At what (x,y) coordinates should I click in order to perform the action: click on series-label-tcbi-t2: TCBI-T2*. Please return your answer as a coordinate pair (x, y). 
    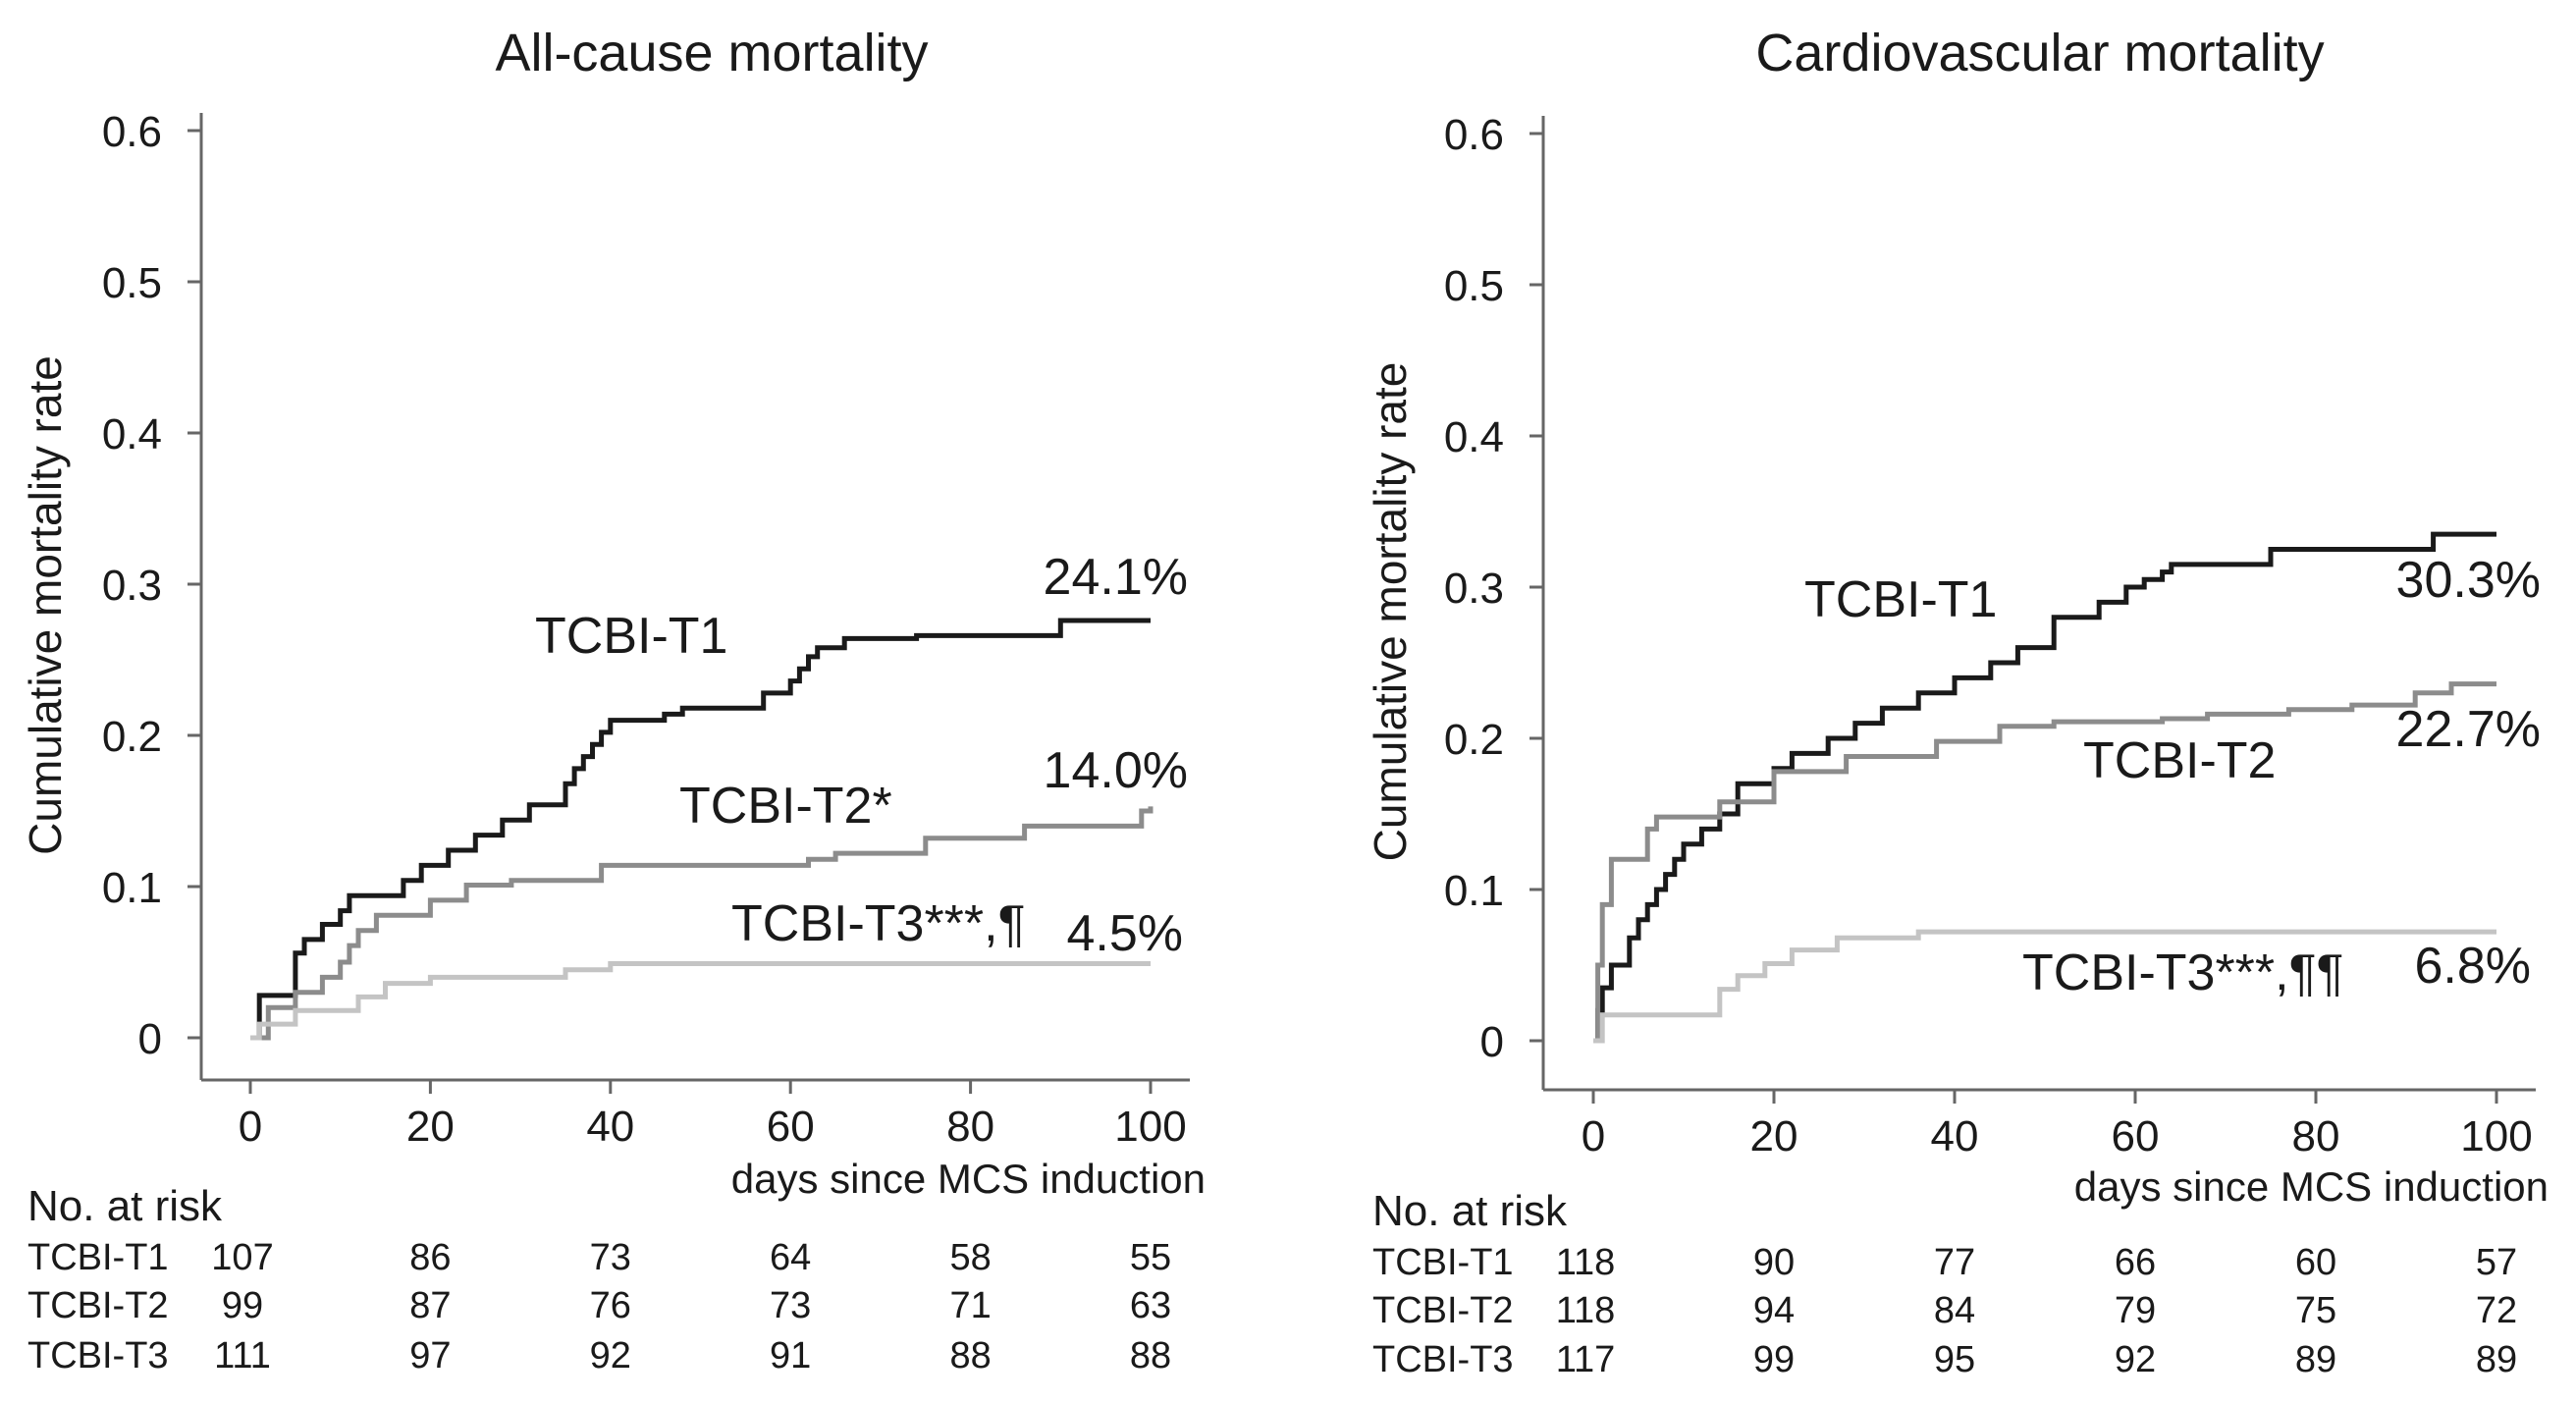
    Looking at the image, I should click on (785, 806).